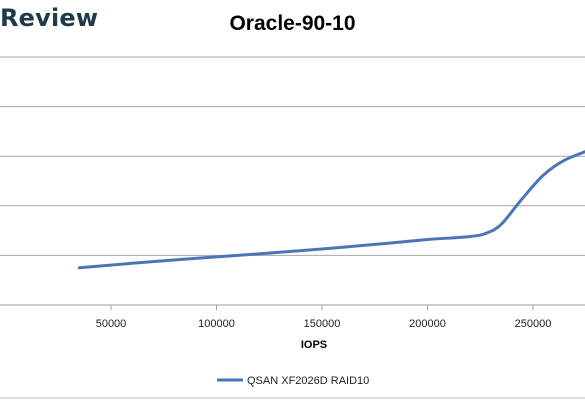 This screenshot has width=585, height=401. I want to click on x-tick-label: 200000, so click(427, 324).